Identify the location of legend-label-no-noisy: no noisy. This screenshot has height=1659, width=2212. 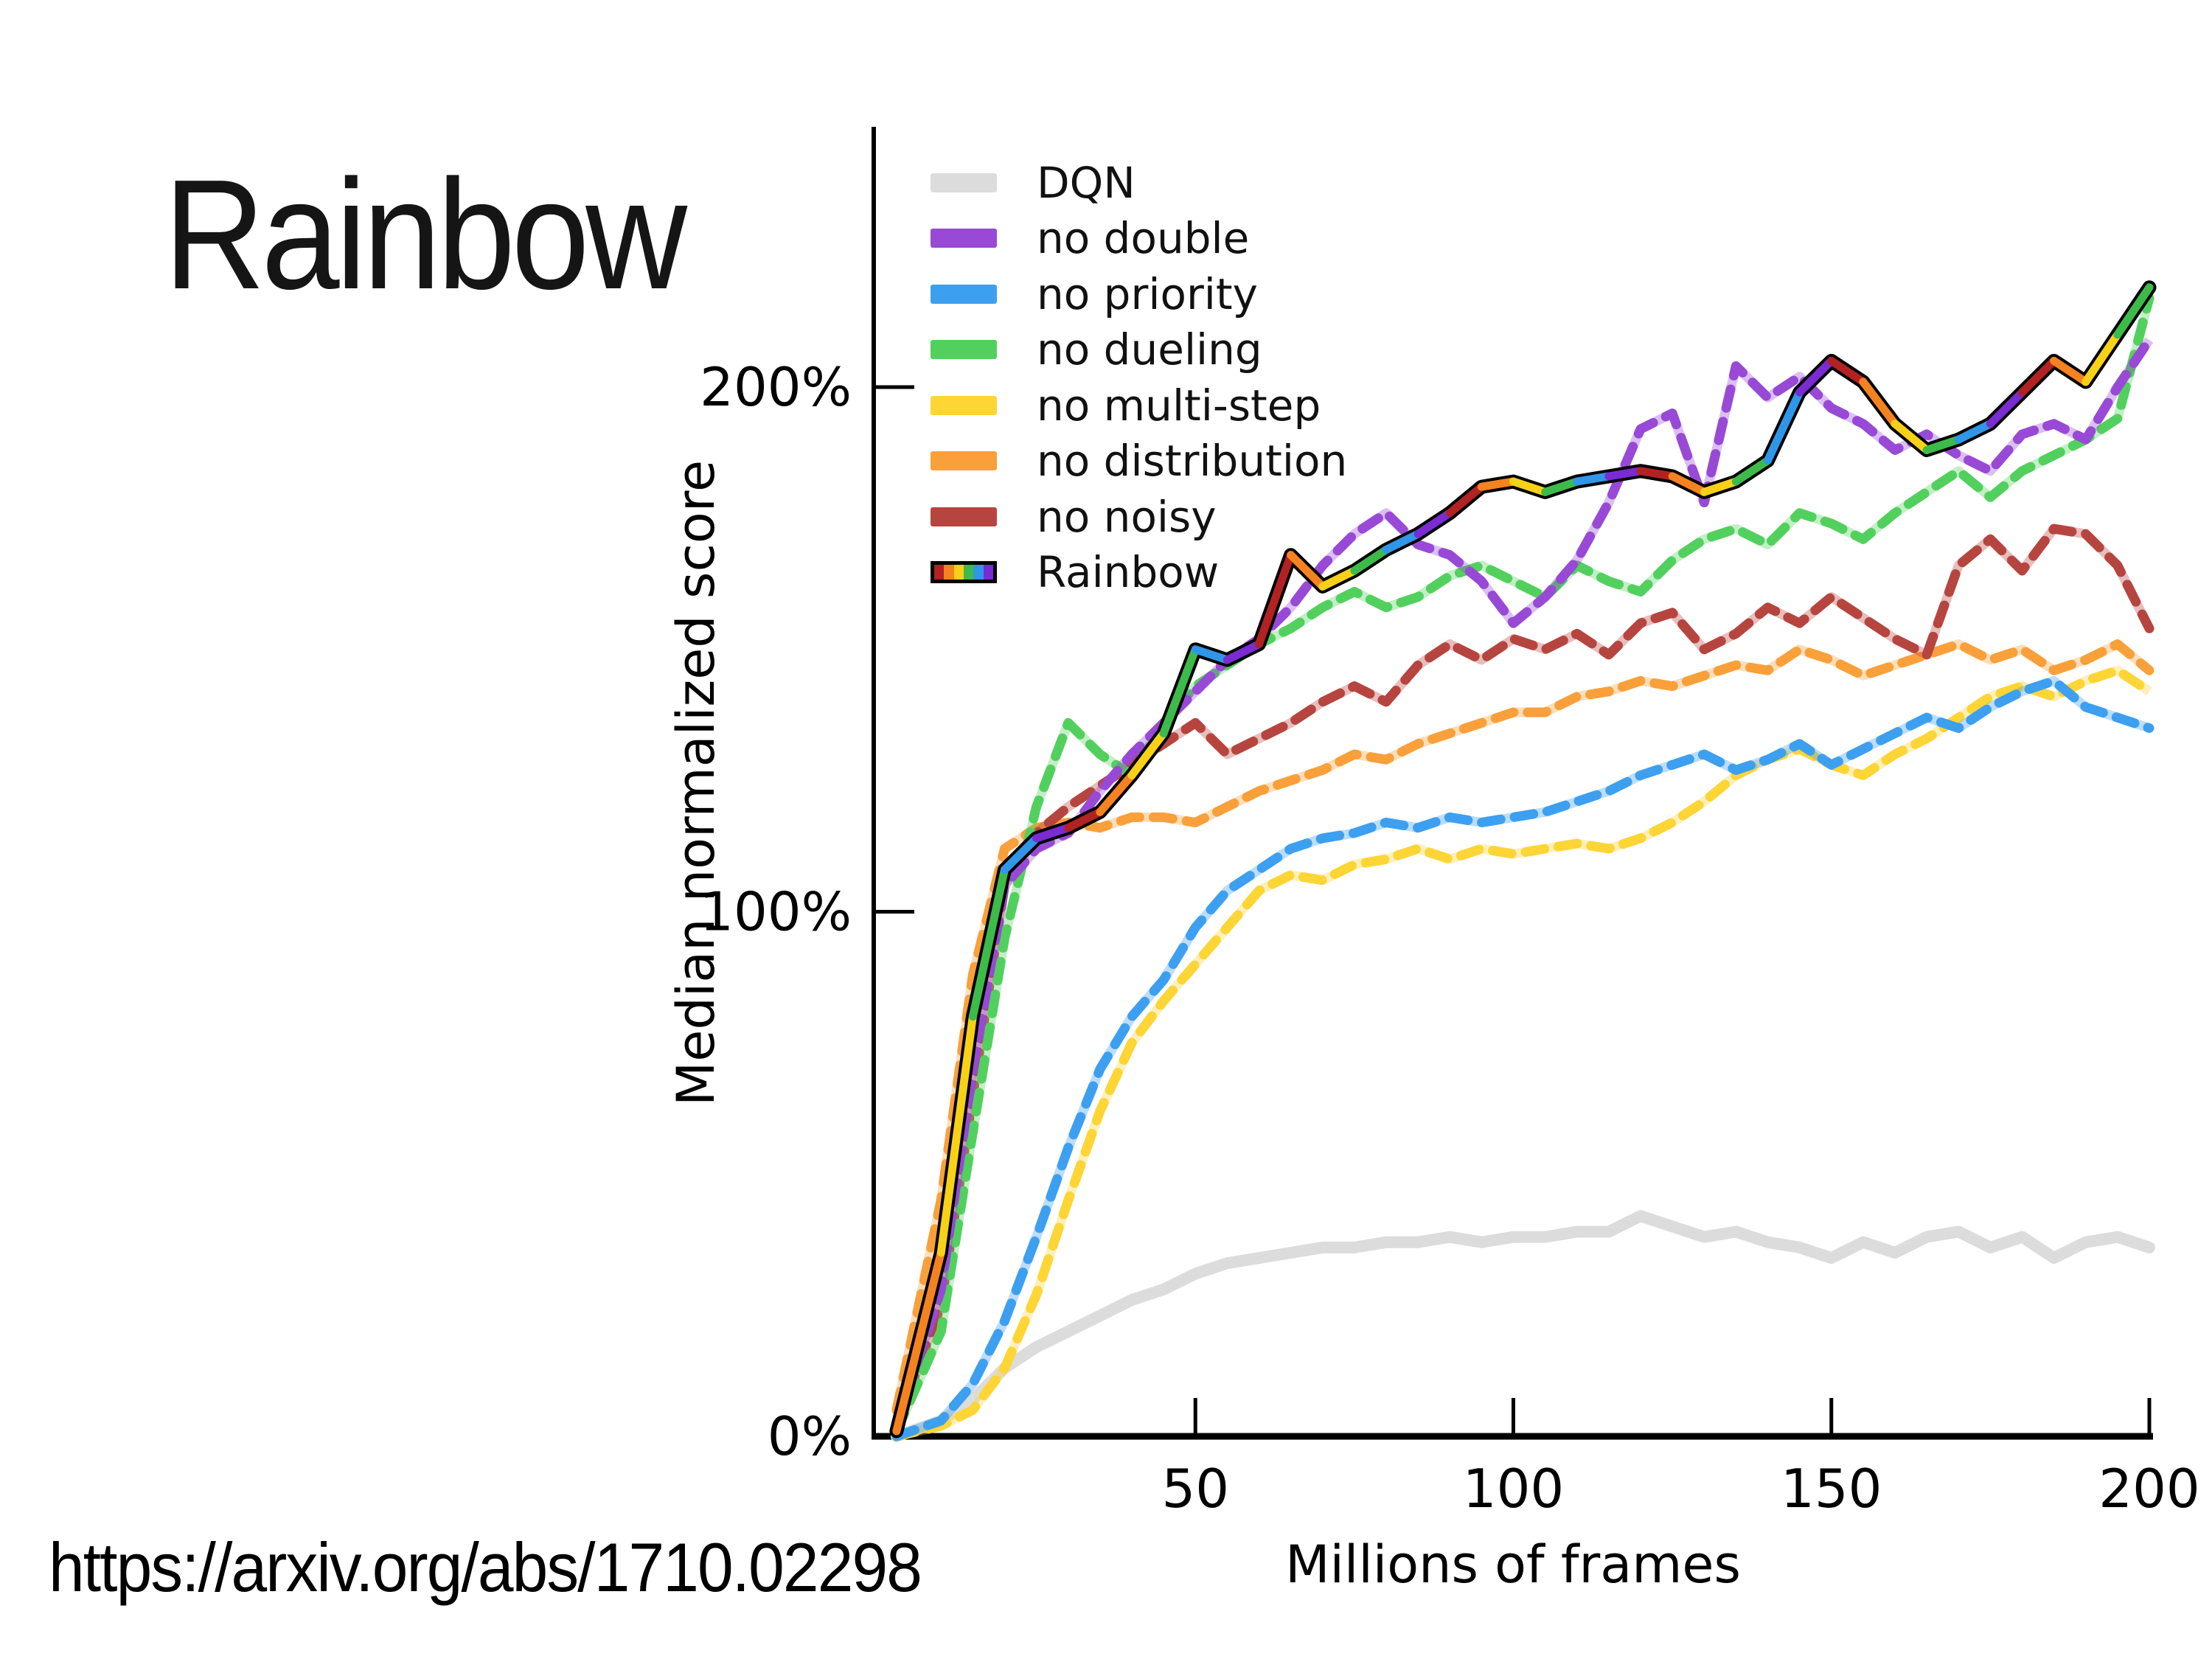
(1127, 516).